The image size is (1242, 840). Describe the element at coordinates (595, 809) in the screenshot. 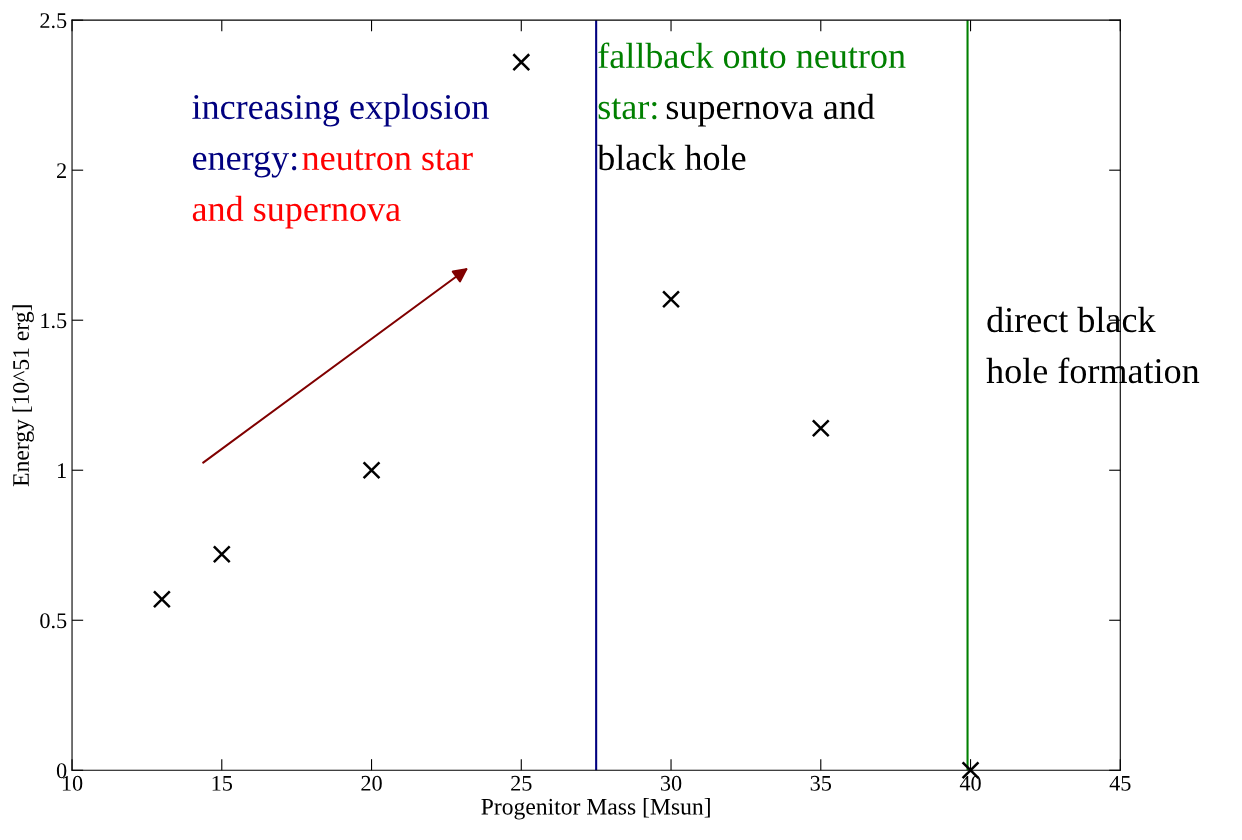

I see `x-axis-title: Progenitor Mass [Msun]` at that location.